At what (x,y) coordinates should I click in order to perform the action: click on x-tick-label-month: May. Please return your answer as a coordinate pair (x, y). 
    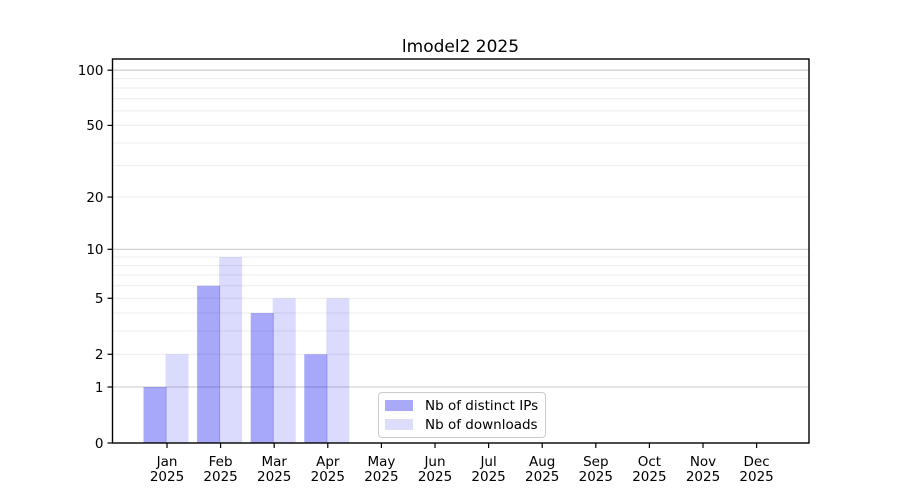
    Looking at the image, I should click on (381, 462).